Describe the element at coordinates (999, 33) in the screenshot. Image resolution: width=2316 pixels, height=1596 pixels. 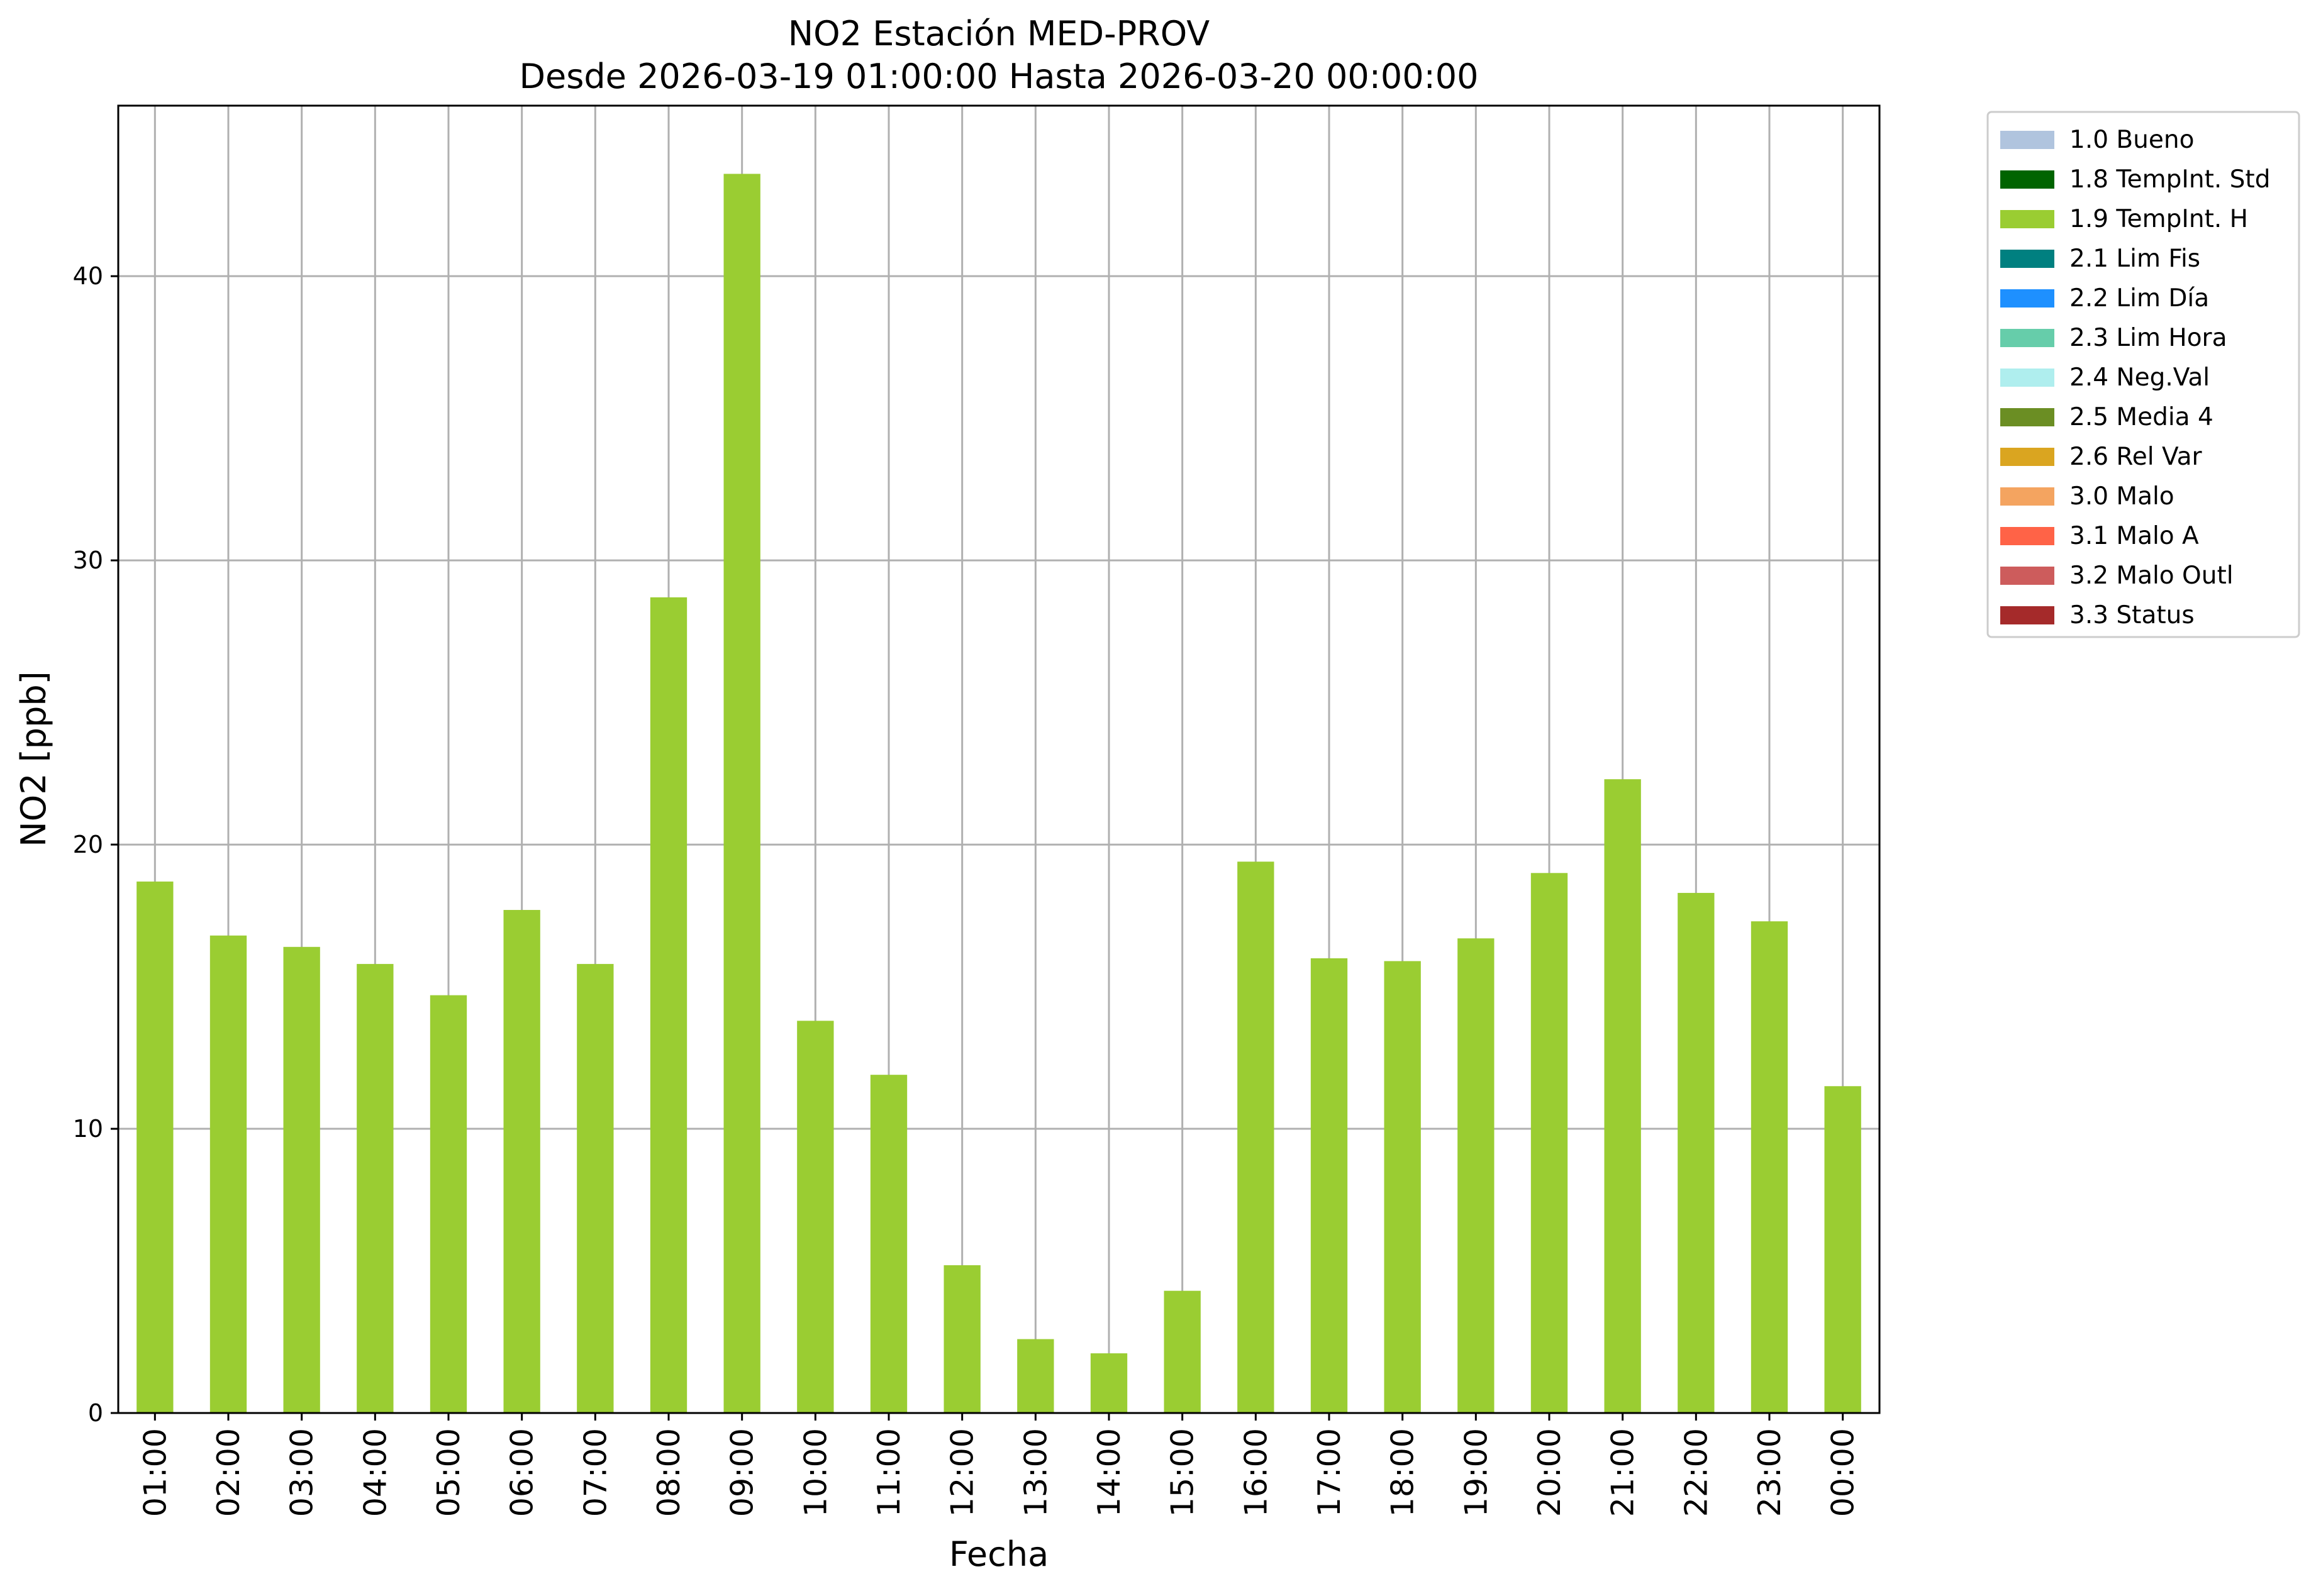
I see `chart-title: NO2 Estación MED-PROV` at that location.